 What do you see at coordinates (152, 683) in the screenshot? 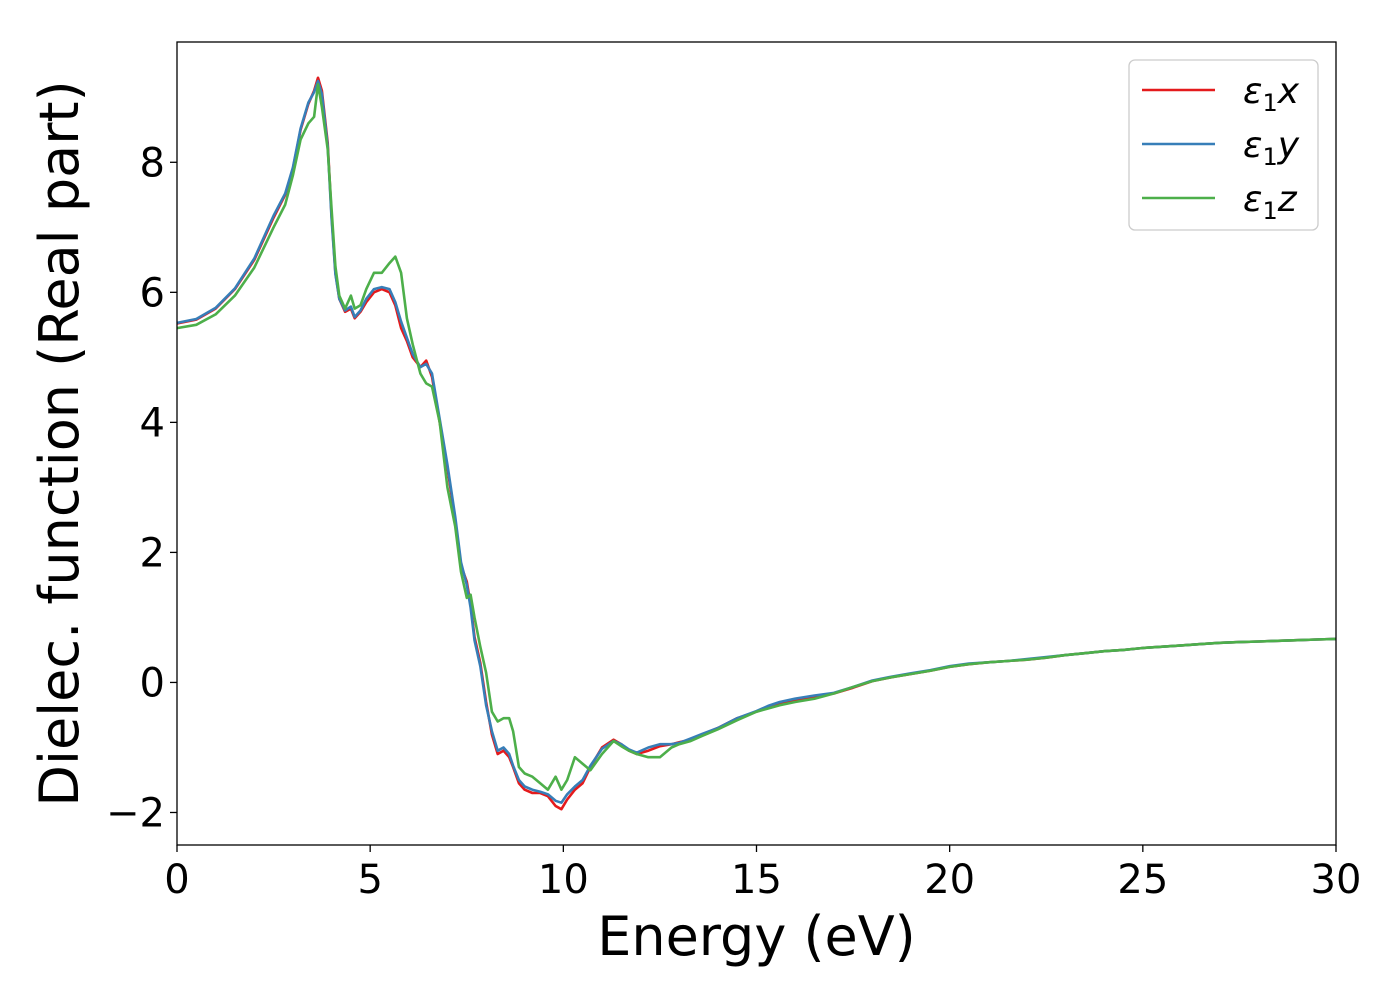
I see `y-tick-label: 0` at bounding box center [152, 683].